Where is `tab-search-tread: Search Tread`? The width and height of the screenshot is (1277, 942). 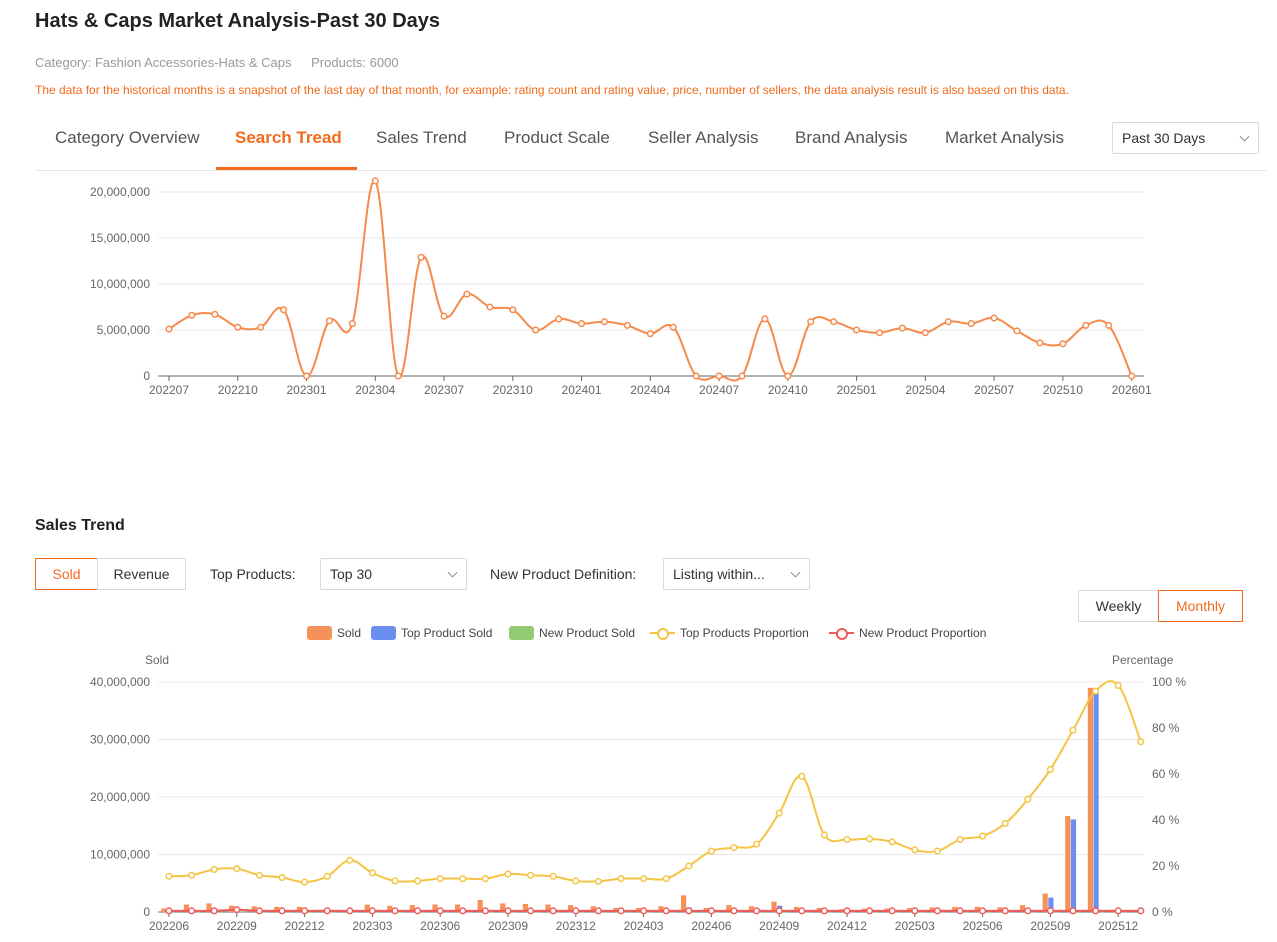
tab-search-tread: Search Tread is located at coordinates (288, 137).